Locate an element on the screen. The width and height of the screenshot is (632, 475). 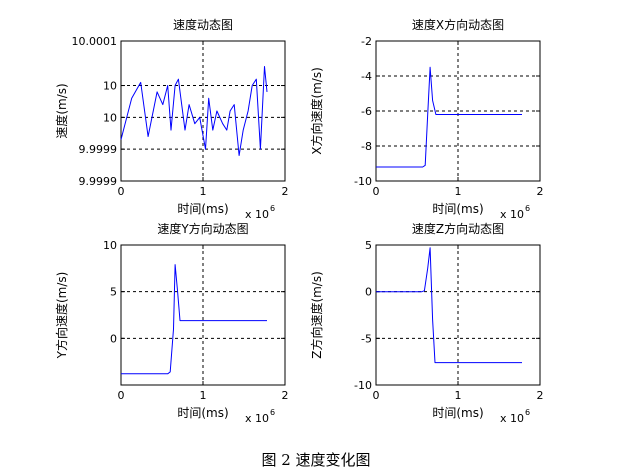
y-tick-label: -5 is located at coordinates (366, 338).